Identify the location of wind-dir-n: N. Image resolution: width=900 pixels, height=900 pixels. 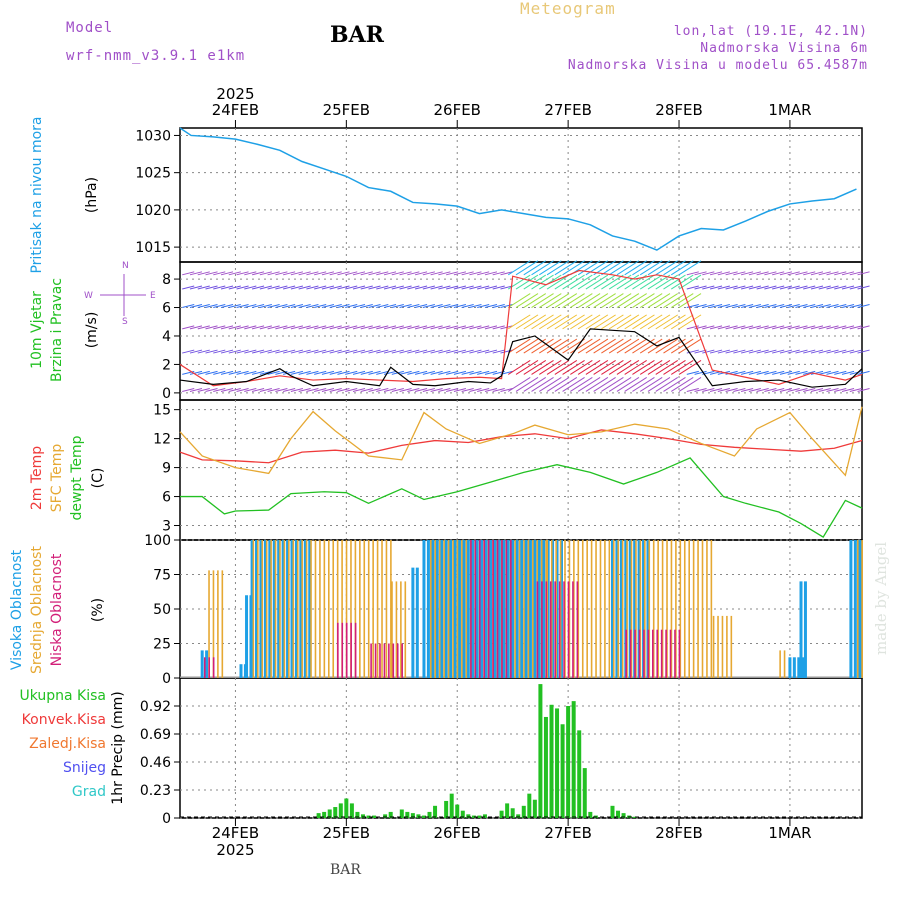
(125, 266).